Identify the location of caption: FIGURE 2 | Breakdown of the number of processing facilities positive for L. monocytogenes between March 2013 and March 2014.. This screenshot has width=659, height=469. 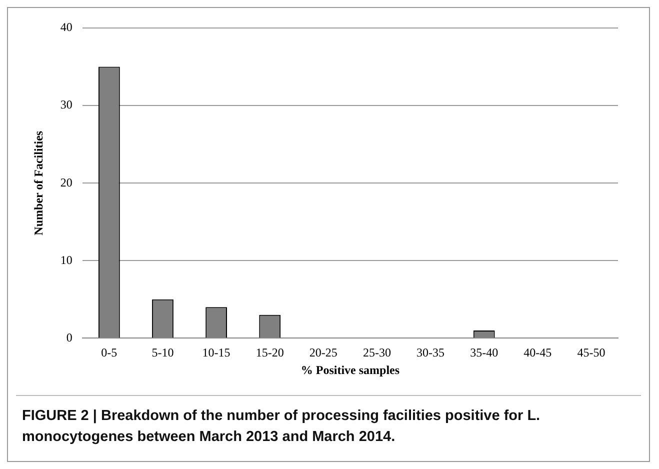
(282, 427).